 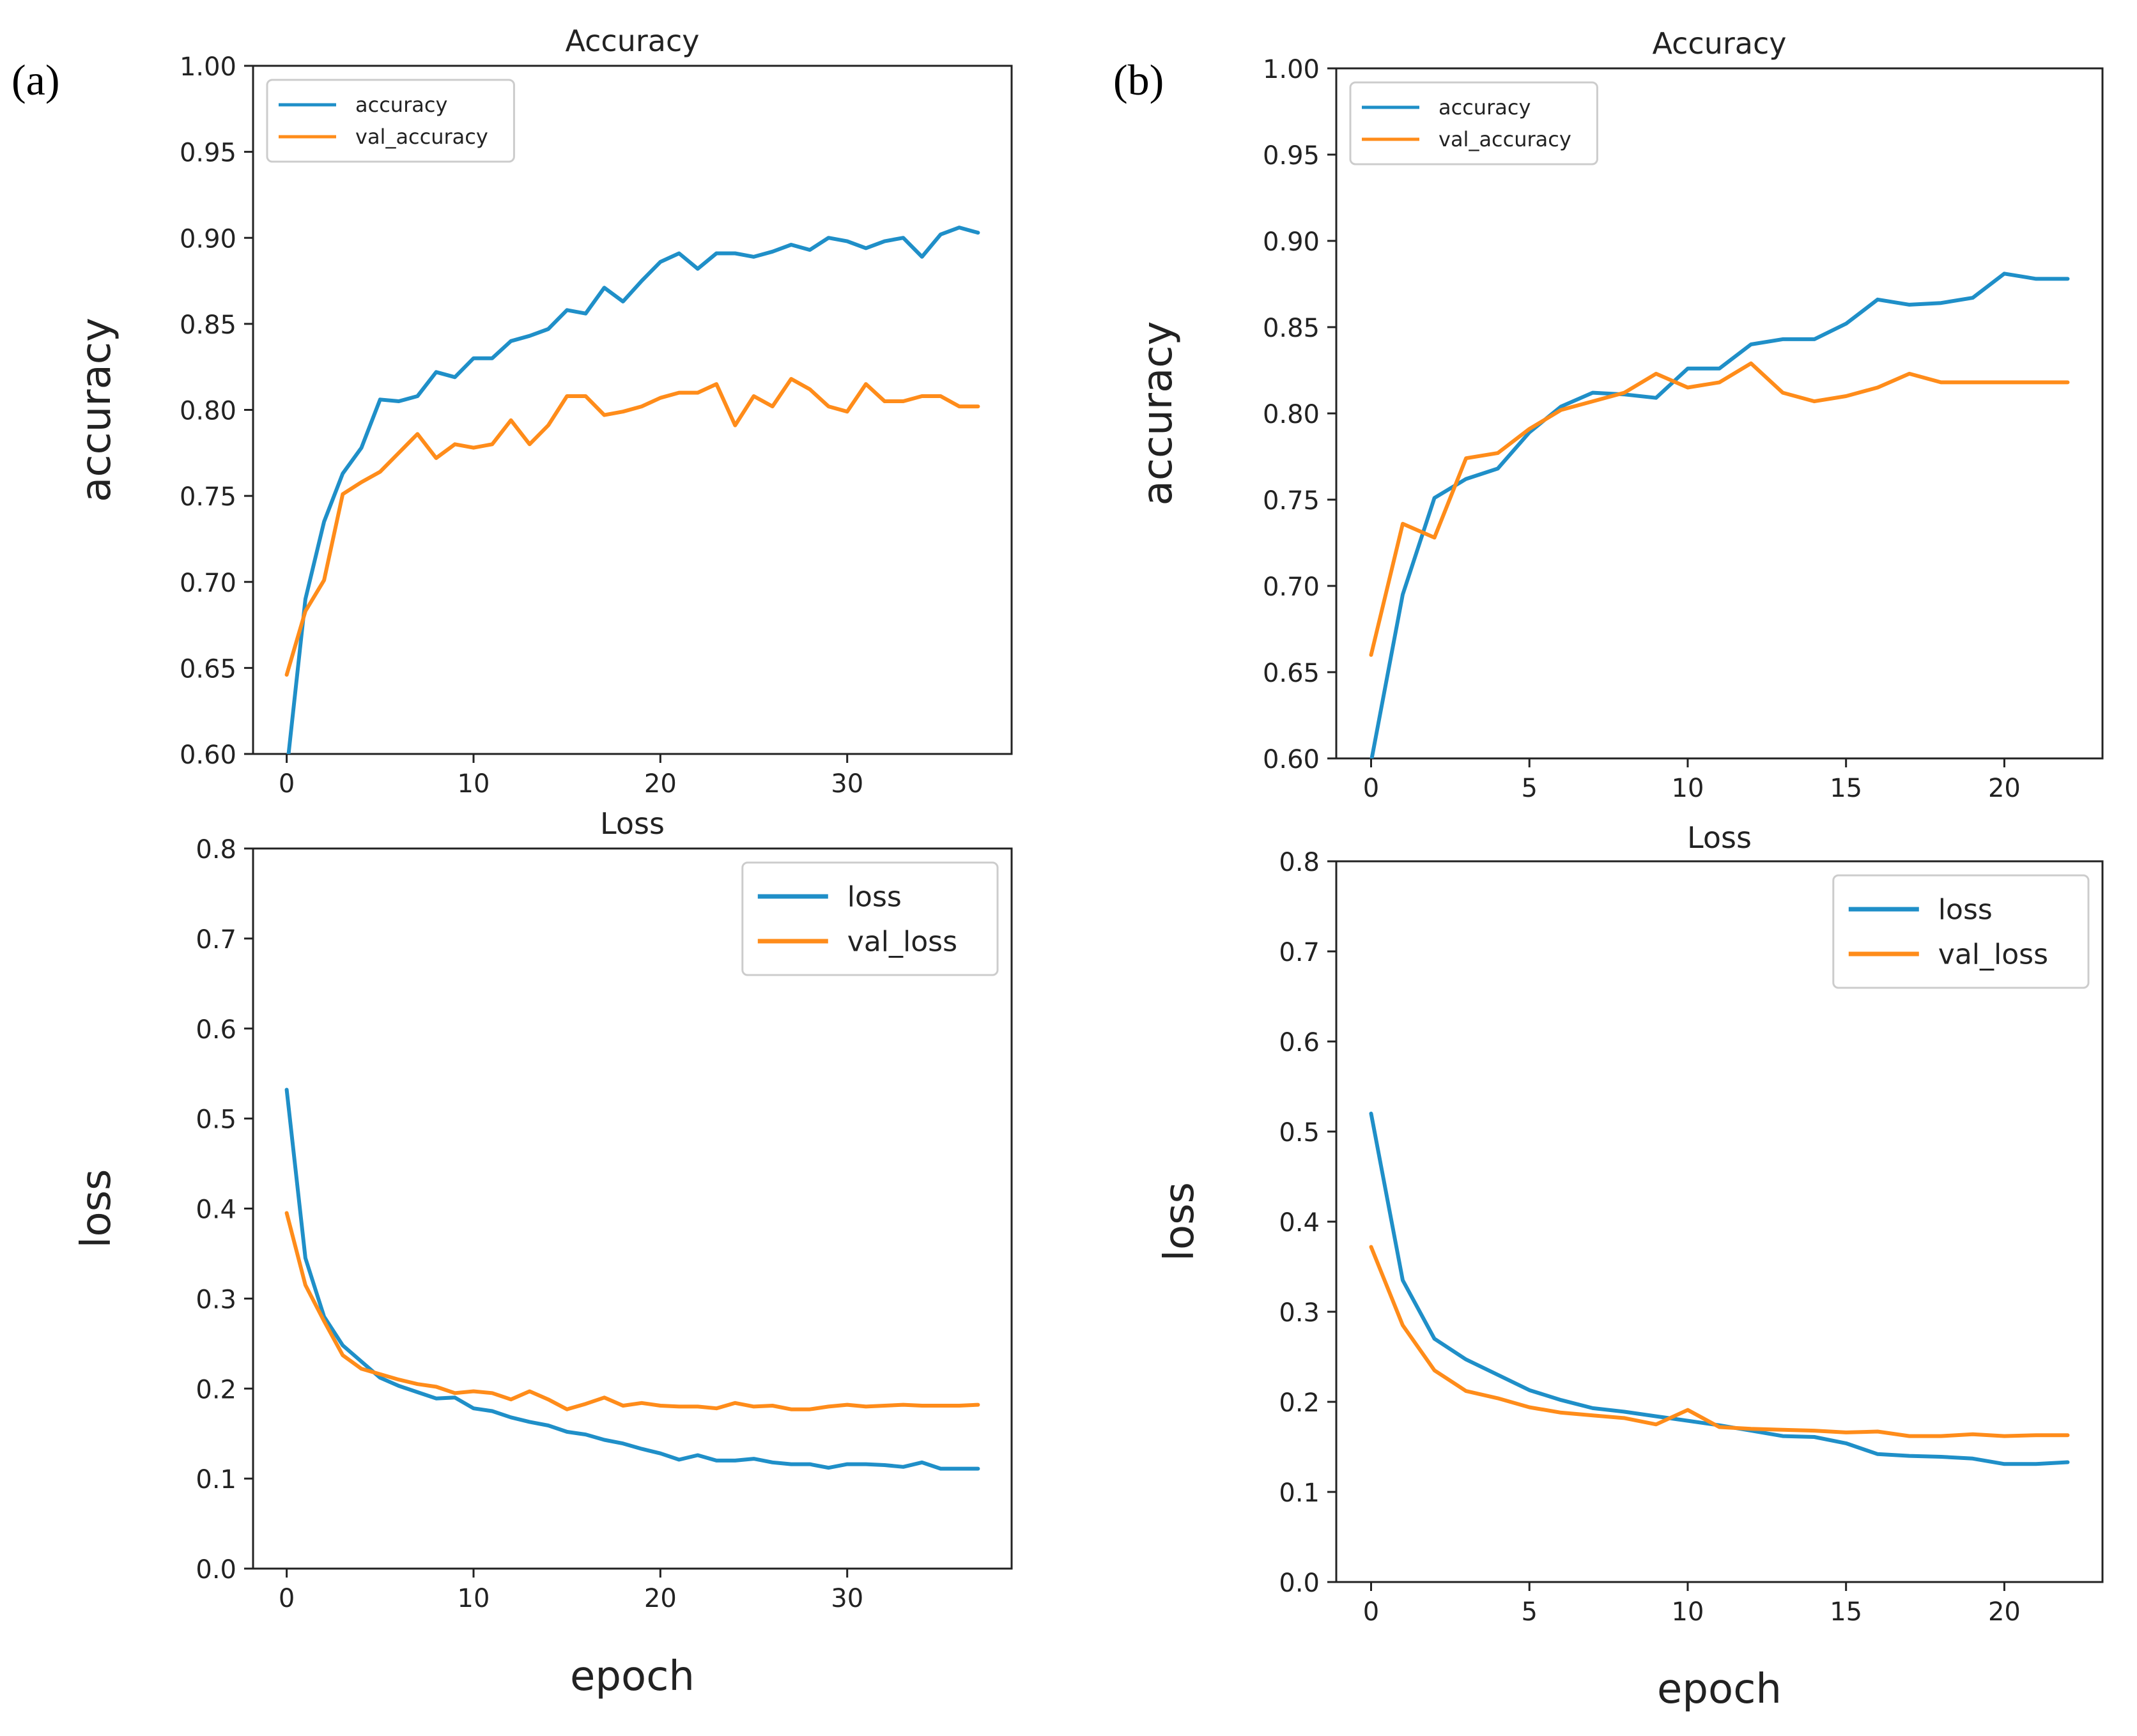 What do you see at coordinates (208, 755) in the screenshot?
I see `y-tick-label: 0.60` at bounding box center [208, 755].